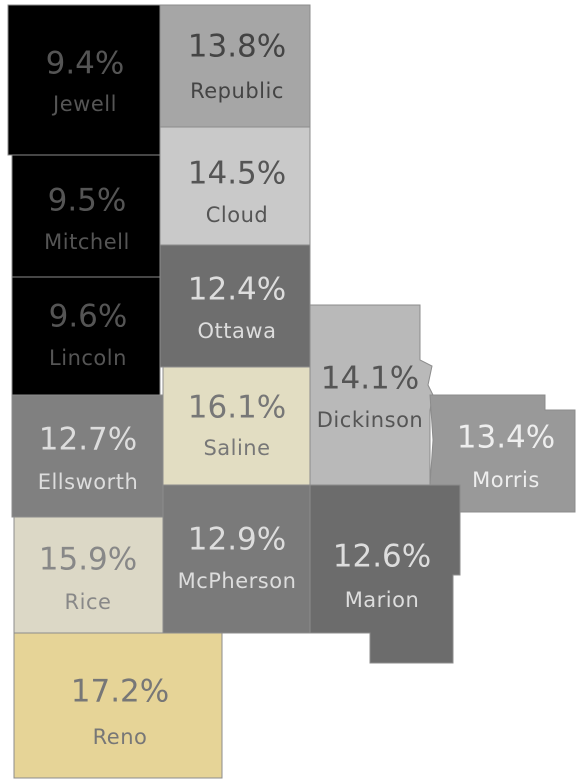 The image size is (579, 781). Describe the element at coordinates (382, 600) in the screenshot. I see `county-name: Marion` at that location.